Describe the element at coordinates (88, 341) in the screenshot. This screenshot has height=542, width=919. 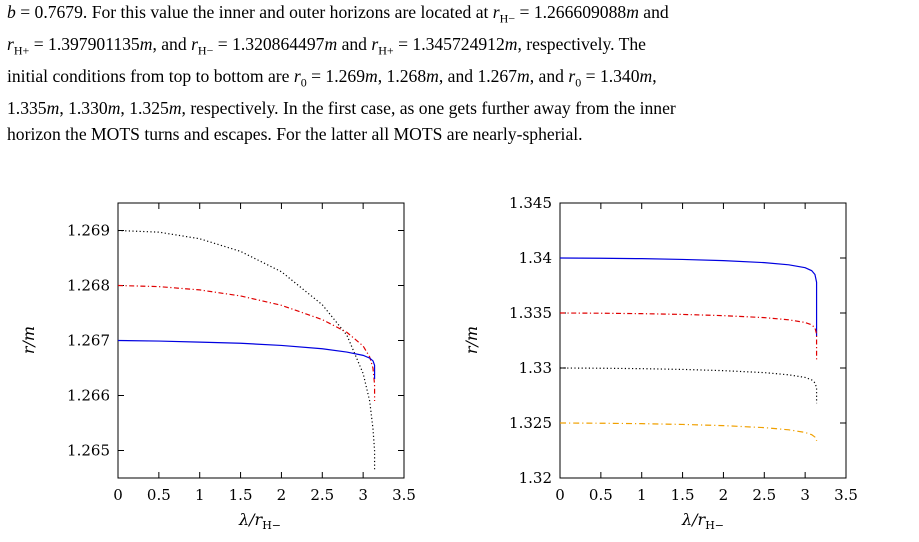
I see `y-tick-label: 1.267` at that location.